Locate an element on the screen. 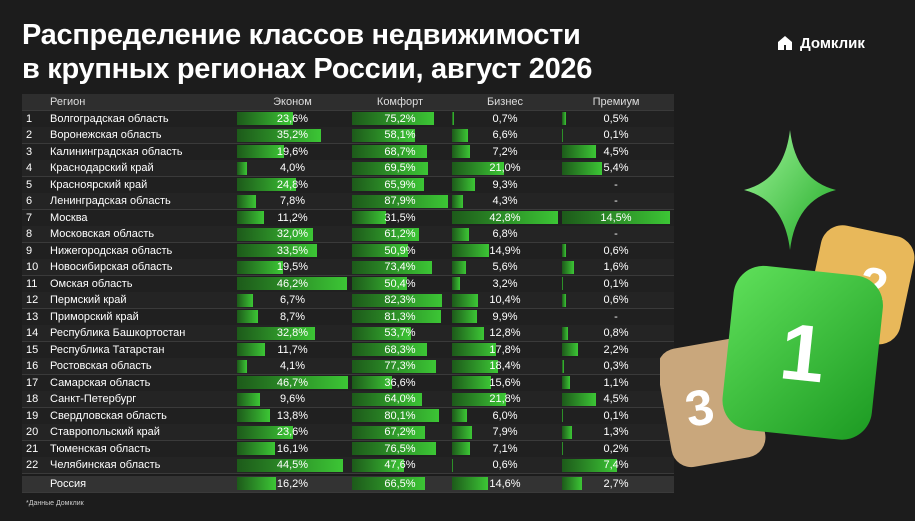  row-number: 6 is located at coordinates (29, 201).